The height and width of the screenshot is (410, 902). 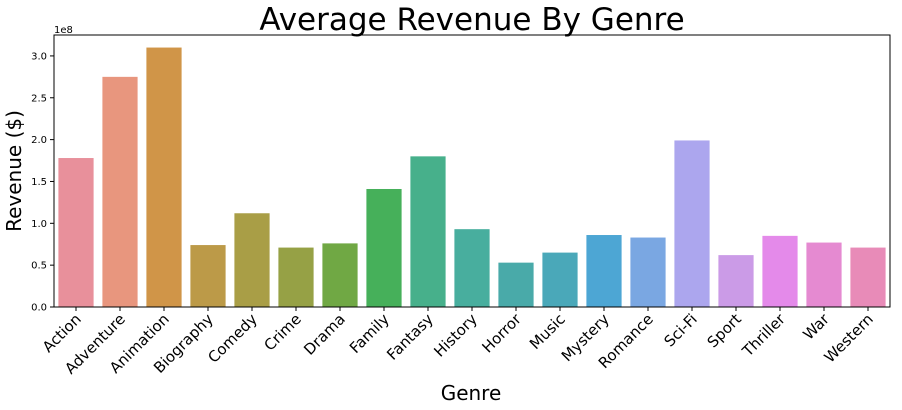 I want to click on bar-drama, so click(x=340, y=275).